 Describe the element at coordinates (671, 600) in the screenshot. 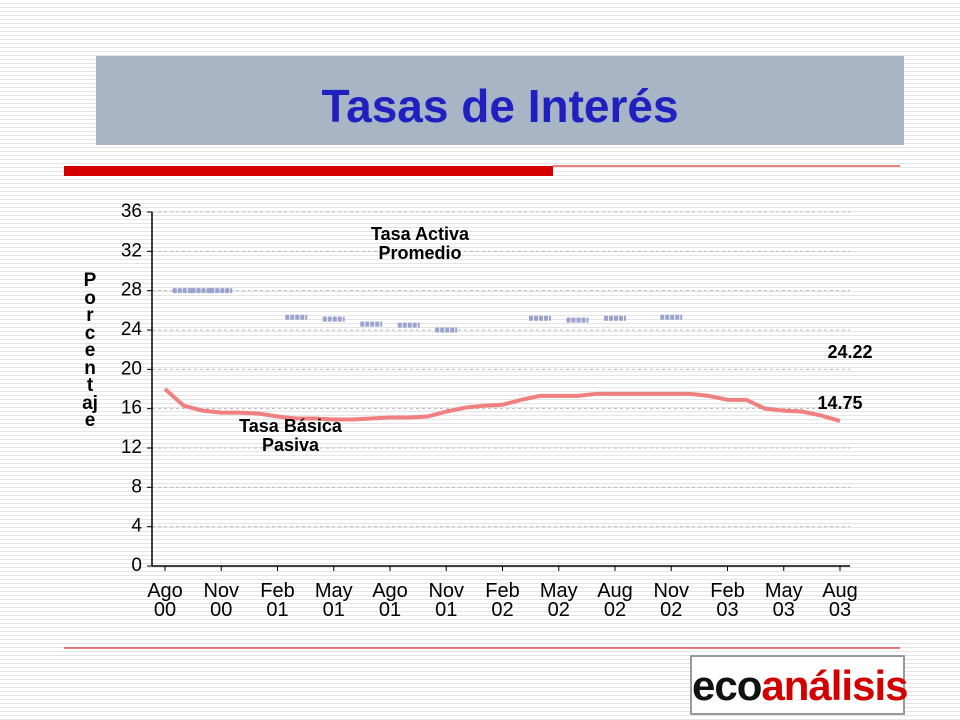

I see `x-tick-label: Nov 02` at that location.